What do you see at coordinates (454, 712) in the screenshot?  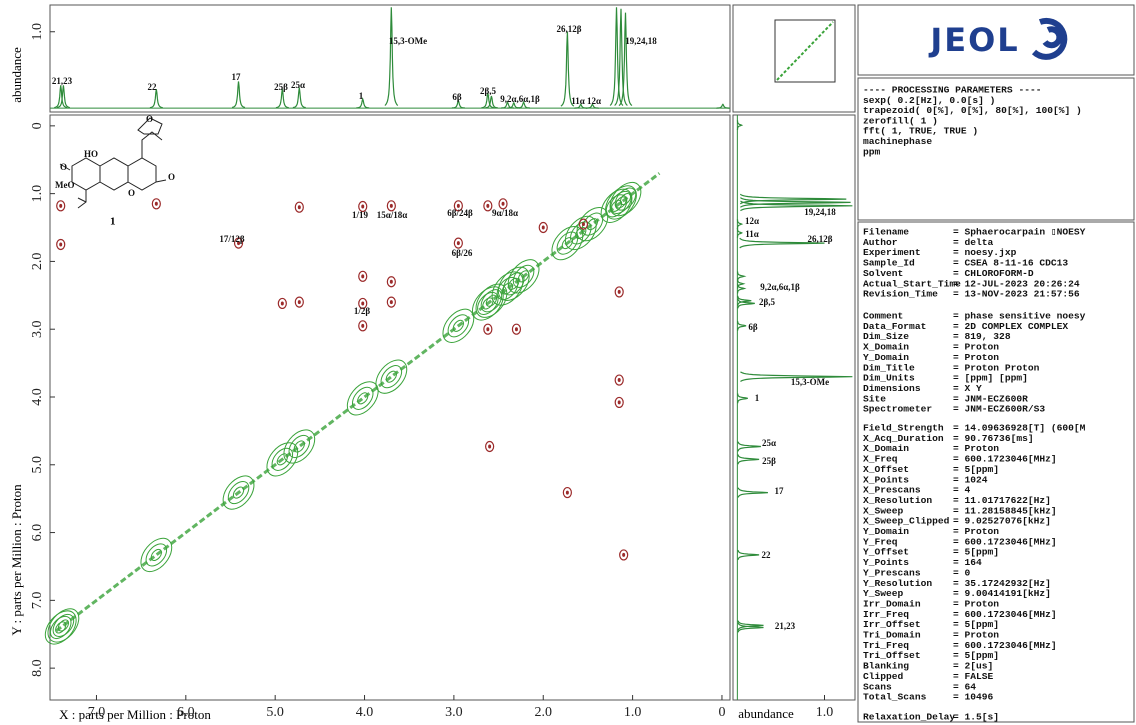 I see `x-tick-label: 3.0` at bounding box center [454, 712].